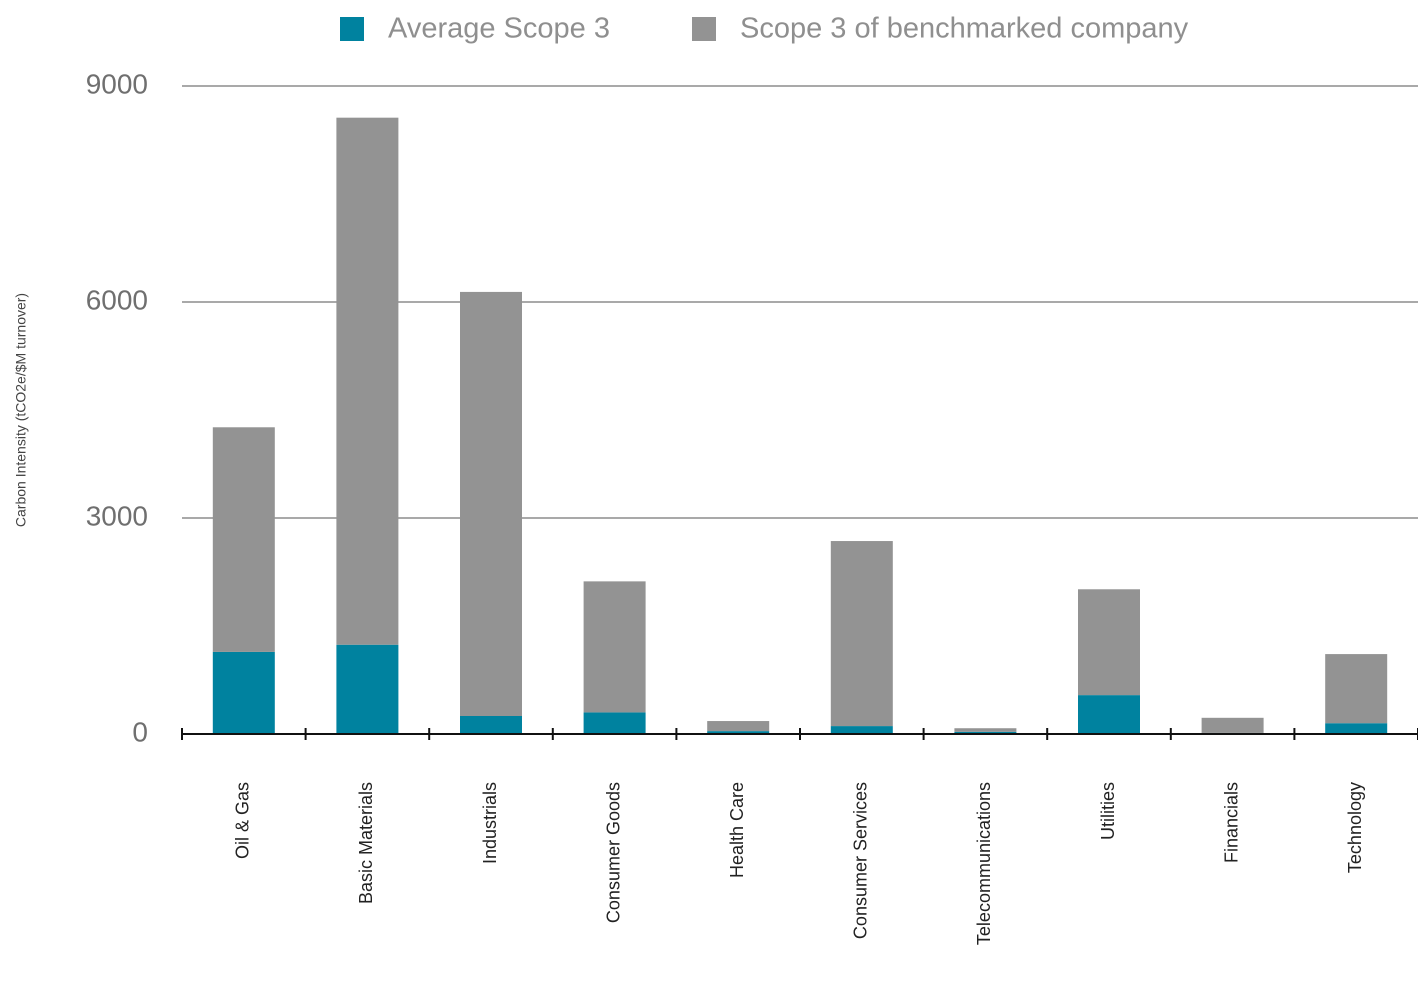  I want to click on x-tick-label: Consumer Goods, so click(613, 852).